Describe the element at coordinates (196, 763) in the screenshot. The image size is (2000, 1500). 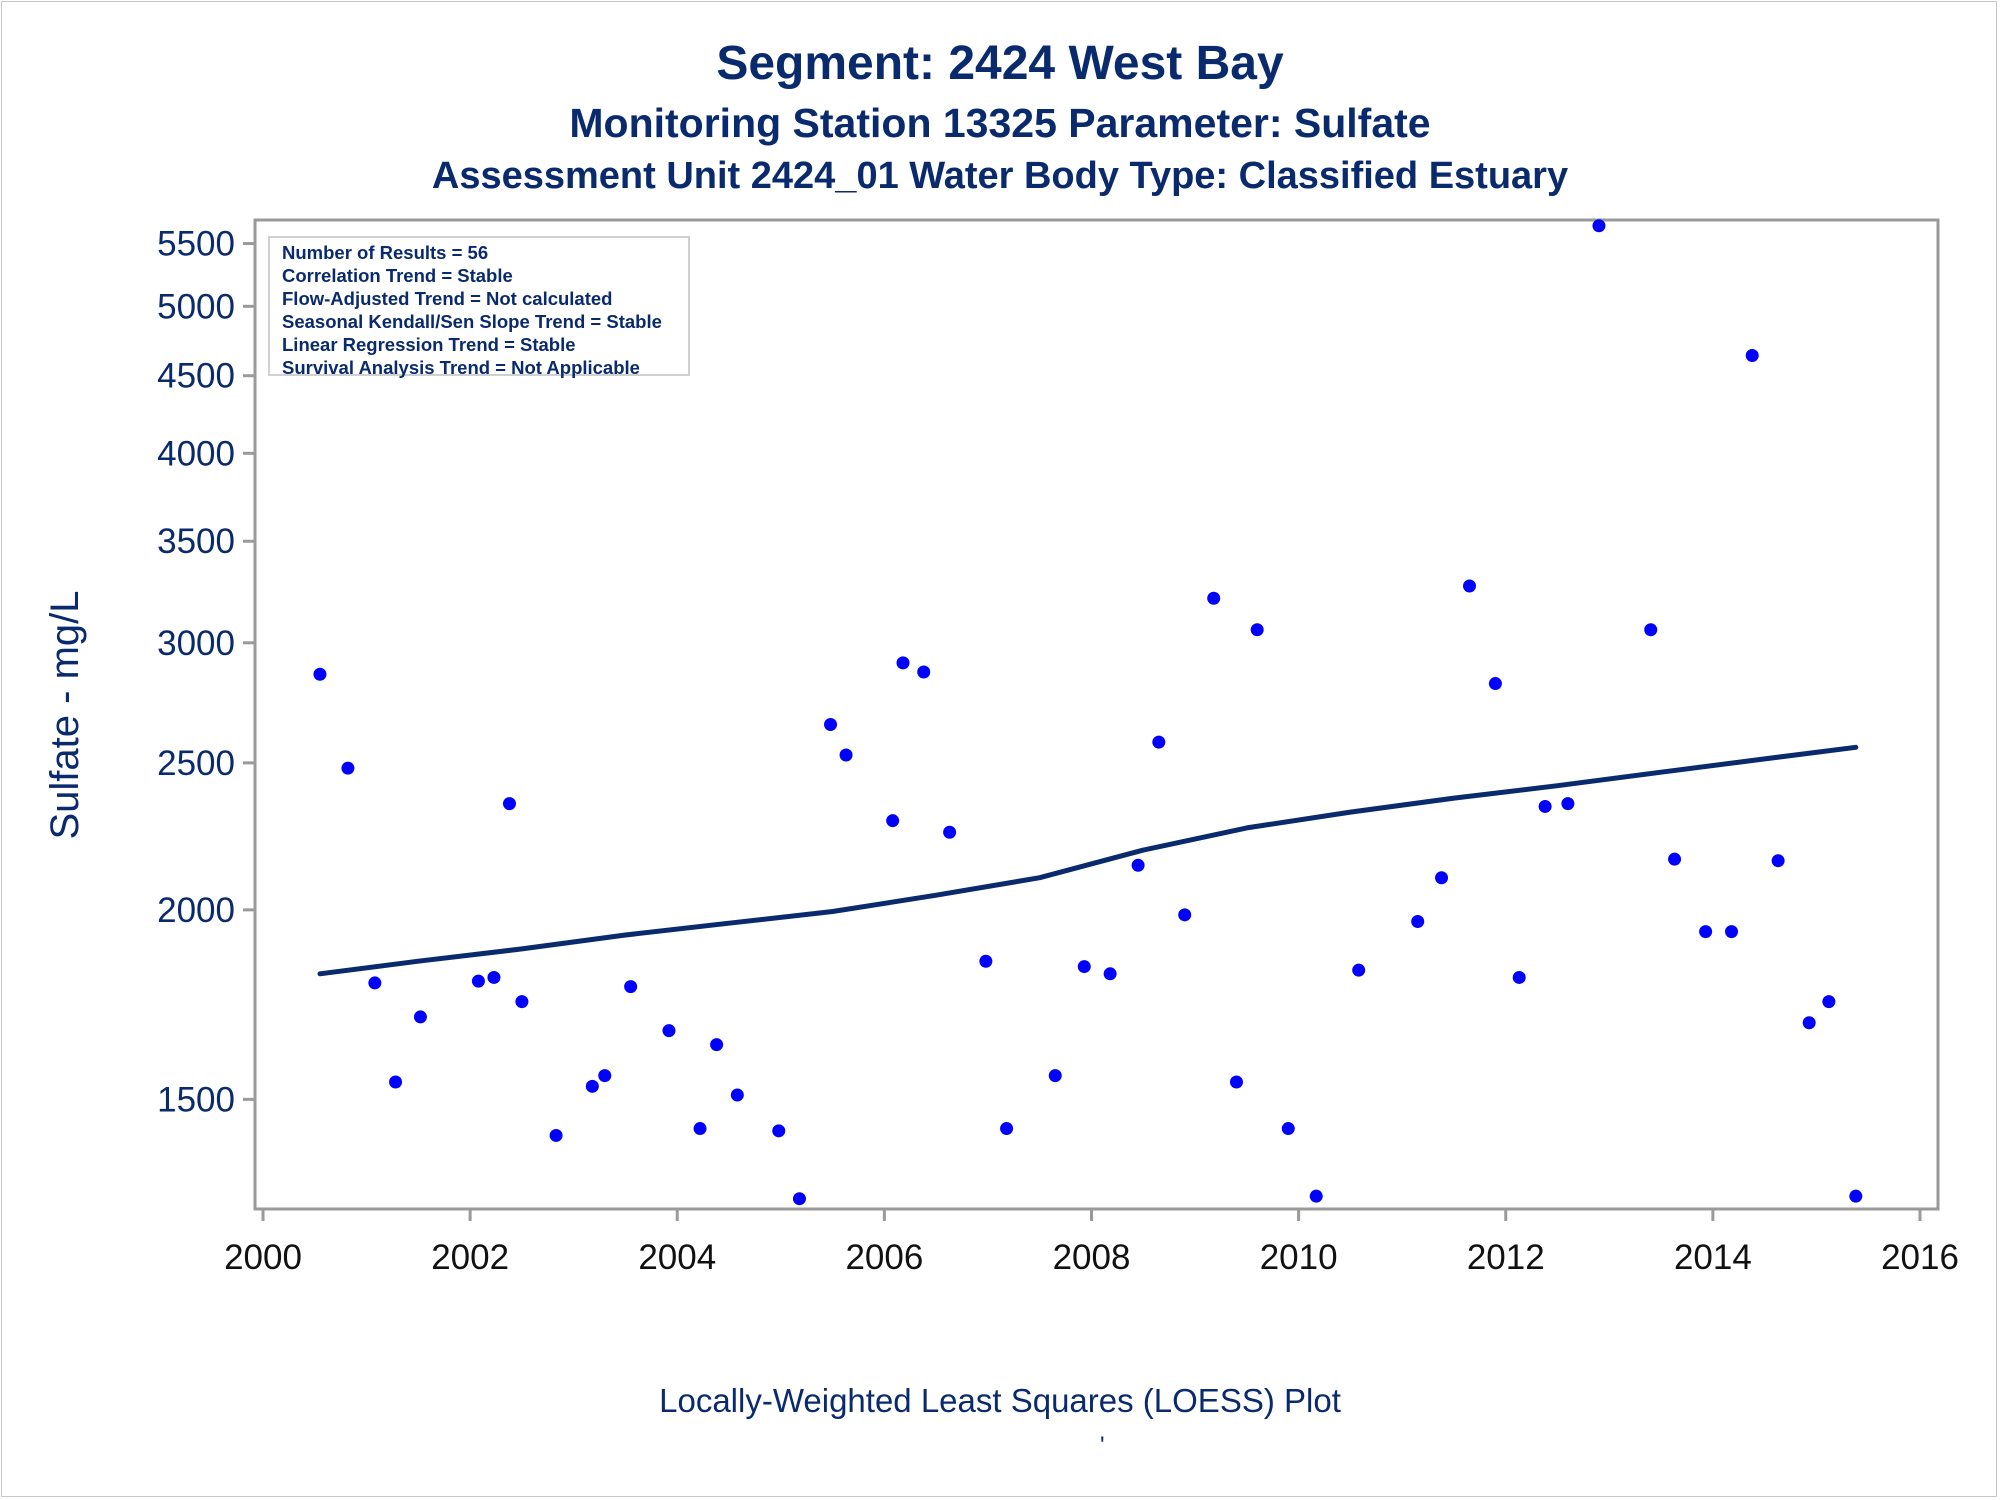
I see `y-tick-label: 2500` at that location.